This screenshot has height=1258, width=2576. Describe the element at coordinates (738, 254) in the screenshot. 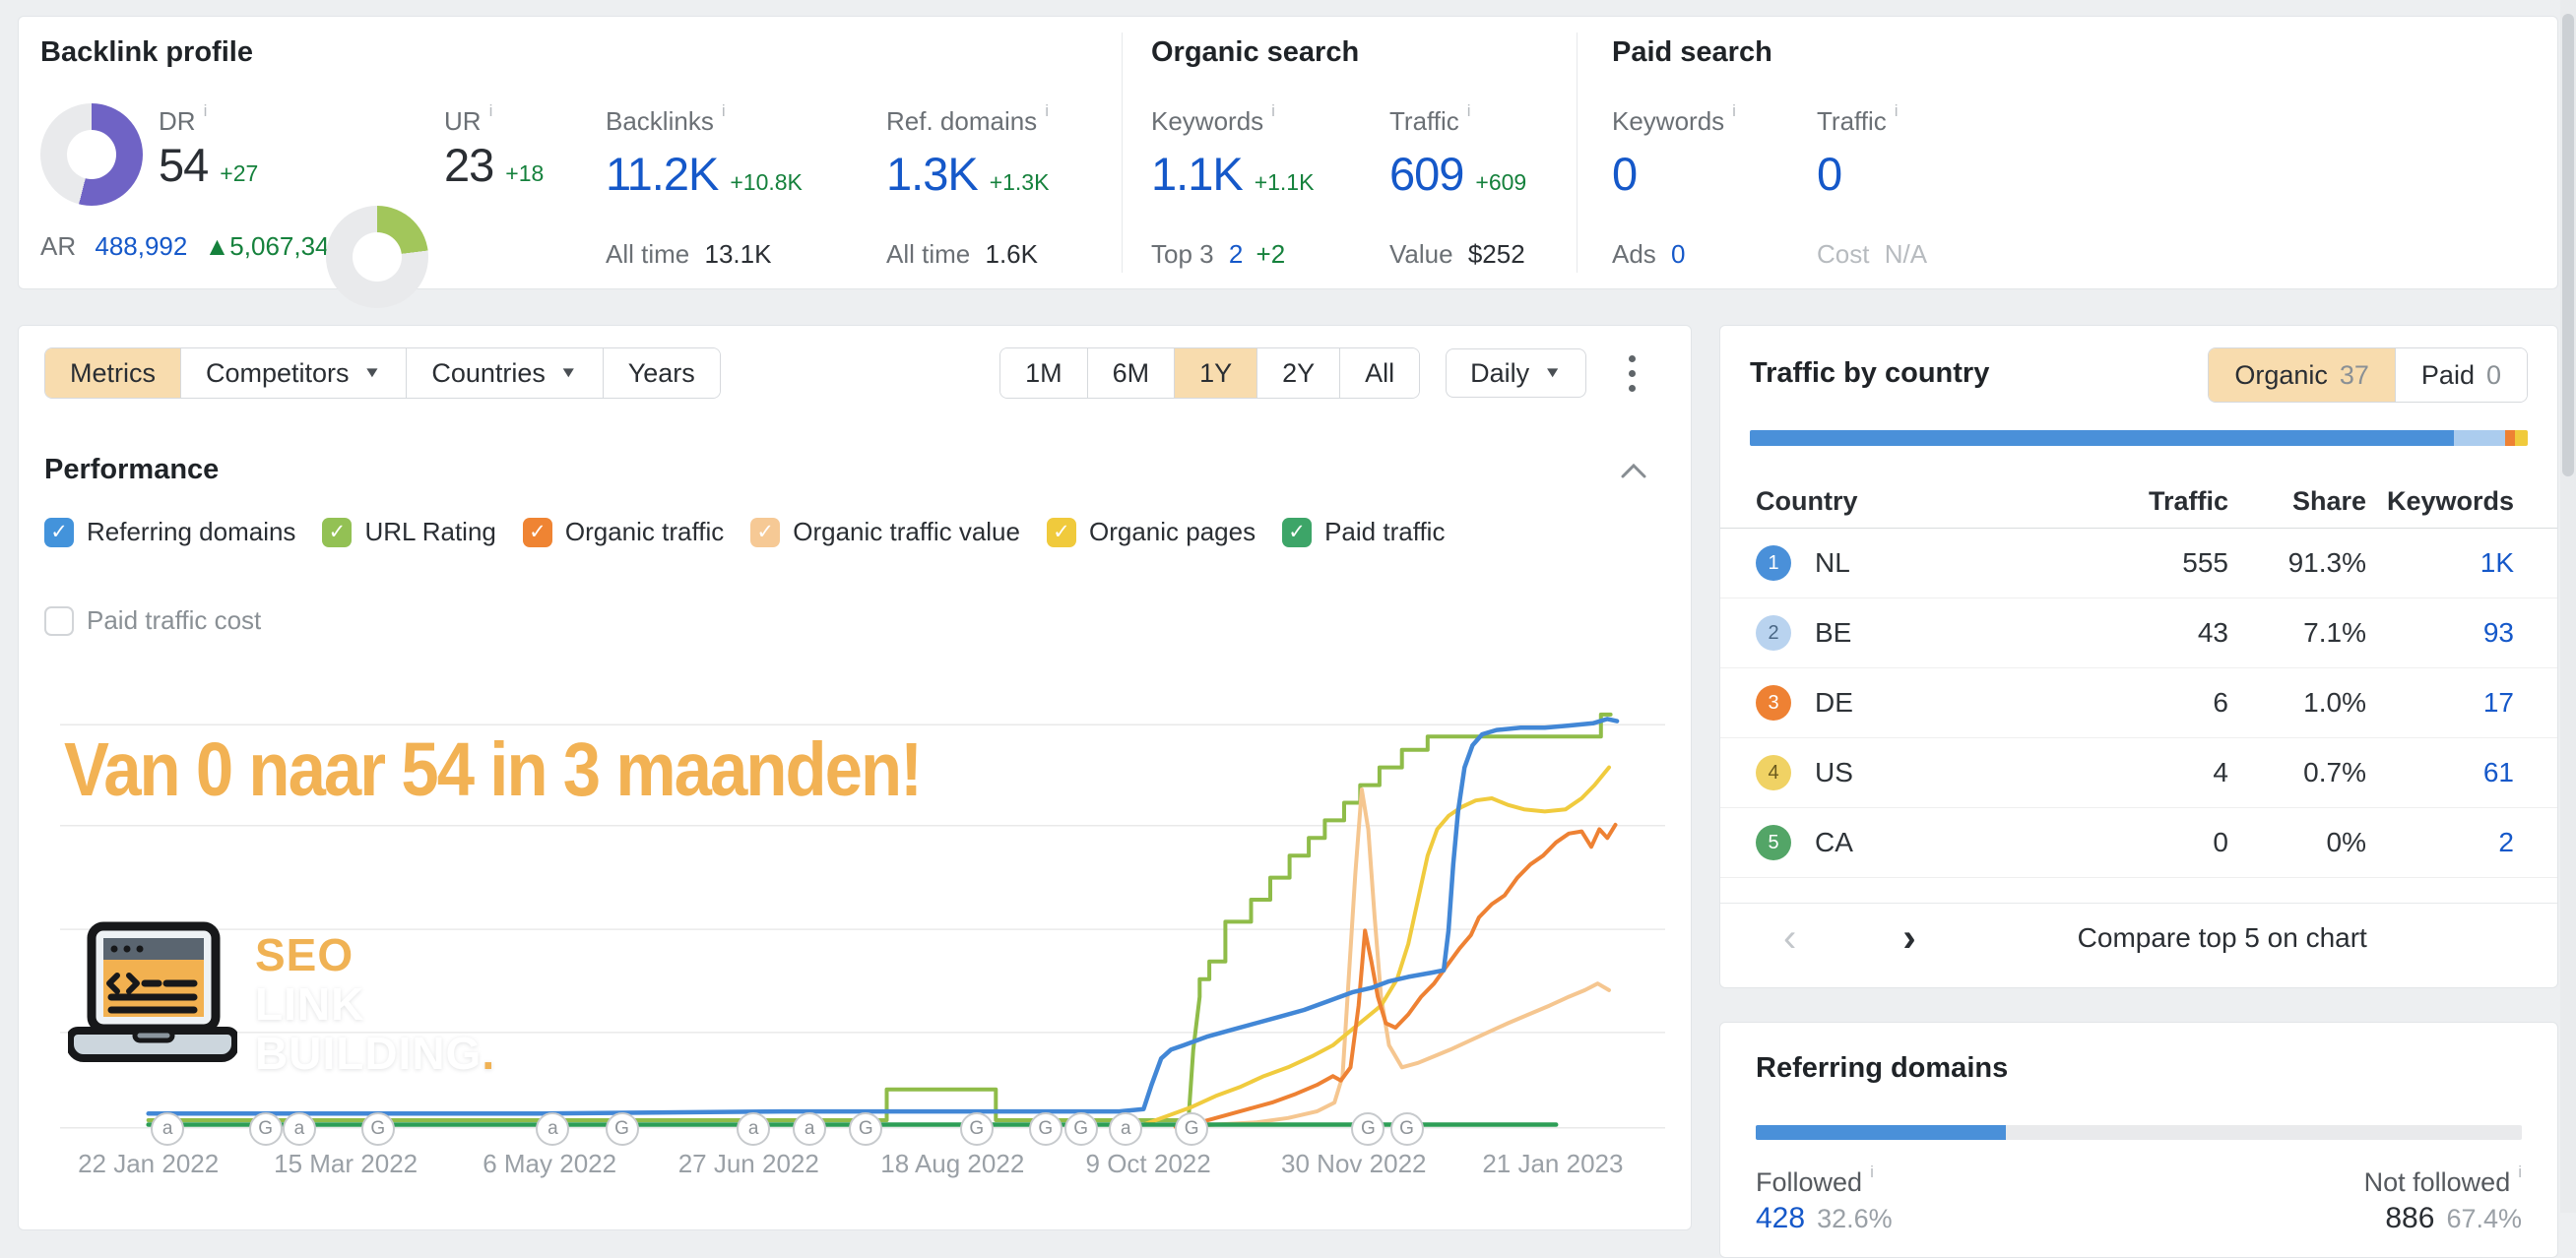

I see `alltime-value: 13.1K` at that location.